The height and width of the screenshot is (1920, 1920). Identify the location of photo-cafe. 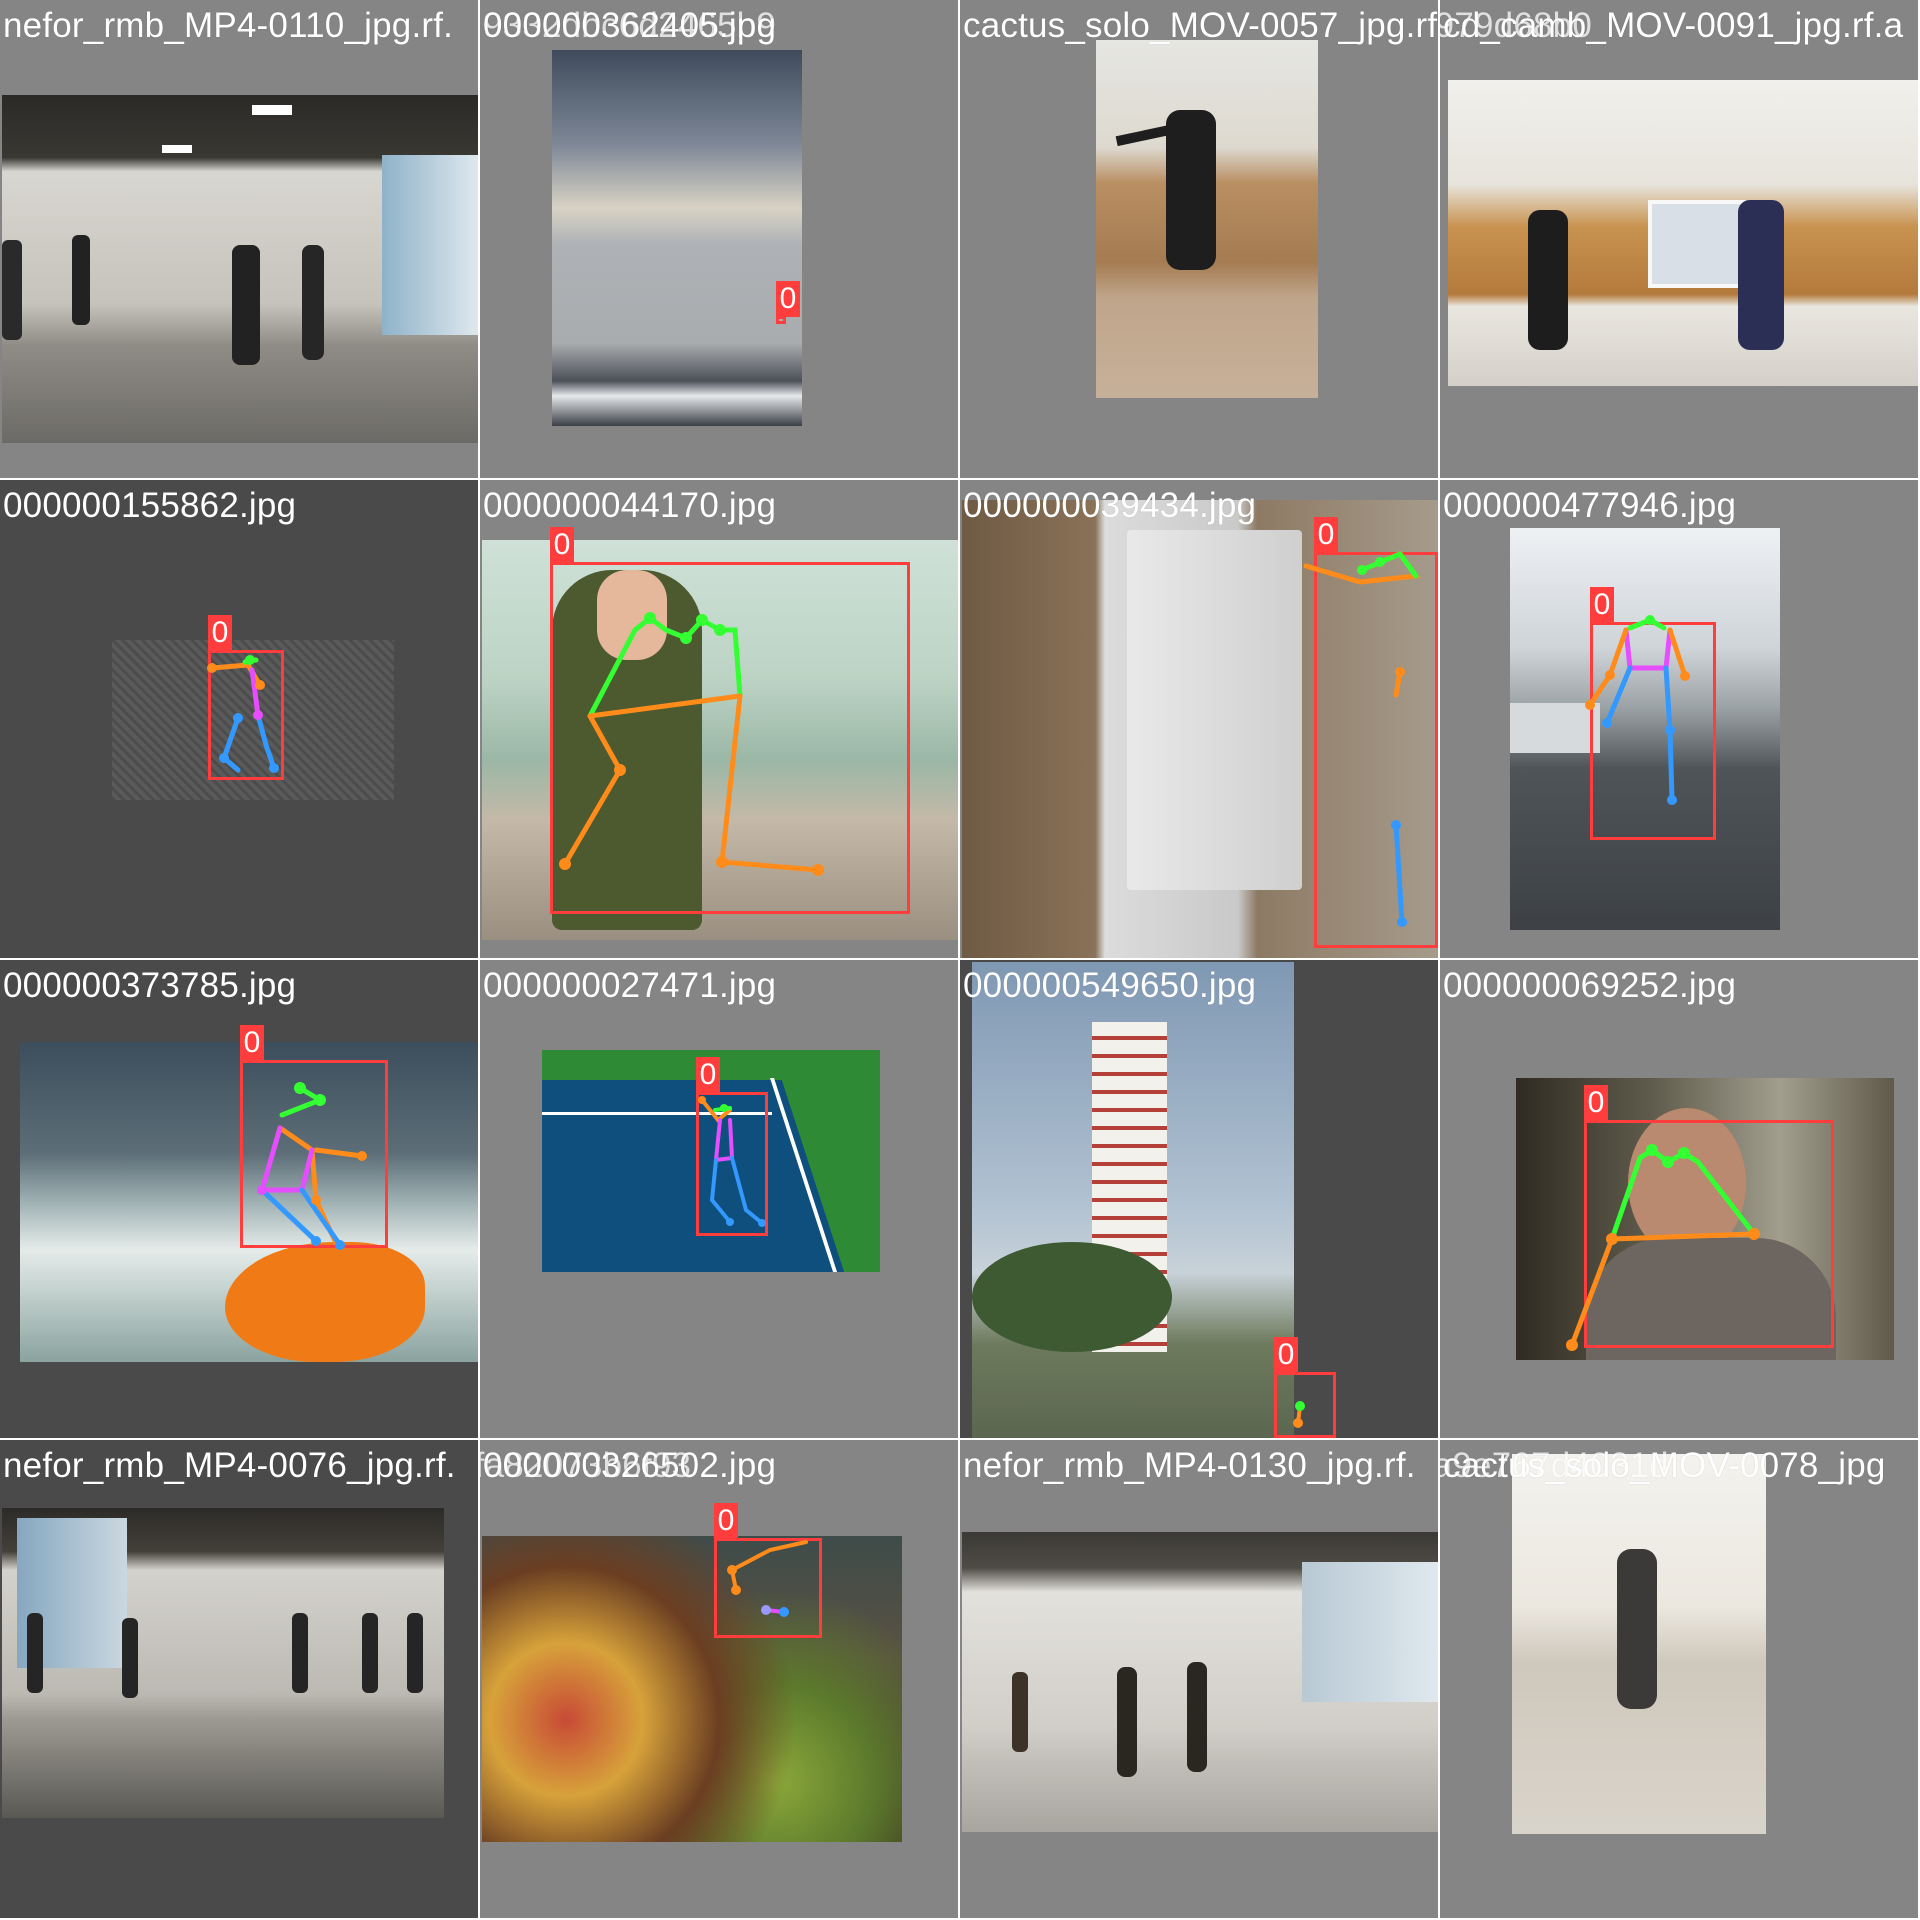
(720, 740).